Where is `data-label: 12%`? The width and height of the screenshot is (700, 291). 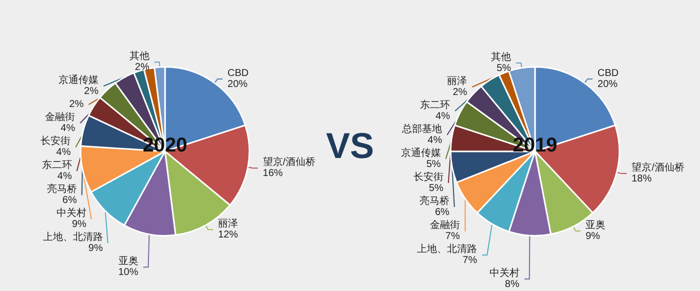 data-label: 12% is located at coordinates (228, 235).